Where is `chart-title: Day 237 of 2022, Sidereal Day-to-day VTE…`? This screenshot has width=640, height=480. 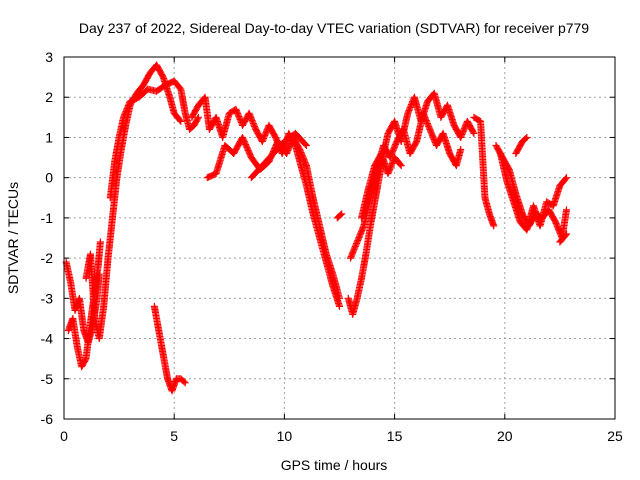 chart-title: Day 237 of 2022, Sidereal Day-to-day VTE… is located at coordinates (334, 28).